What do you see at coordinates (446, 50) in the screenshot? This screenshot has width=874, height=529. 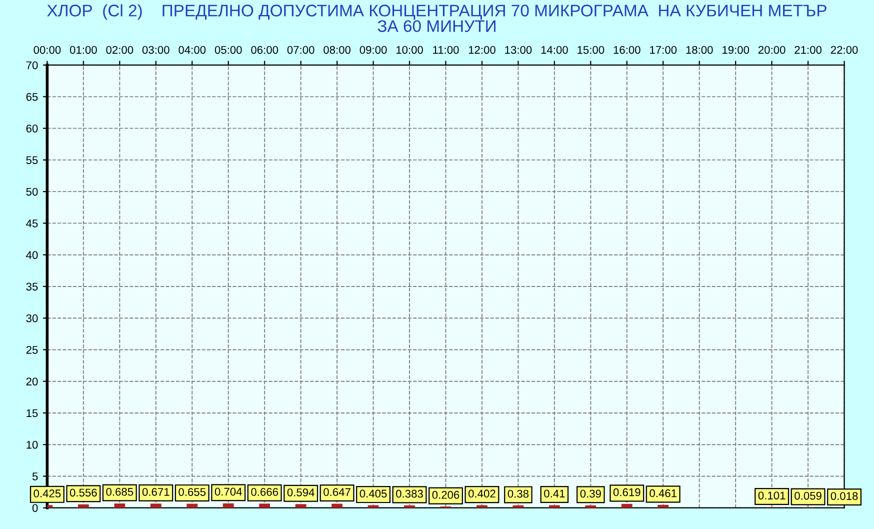 I see `x-tick-label: 11:00` at bounding box center [446, 50].